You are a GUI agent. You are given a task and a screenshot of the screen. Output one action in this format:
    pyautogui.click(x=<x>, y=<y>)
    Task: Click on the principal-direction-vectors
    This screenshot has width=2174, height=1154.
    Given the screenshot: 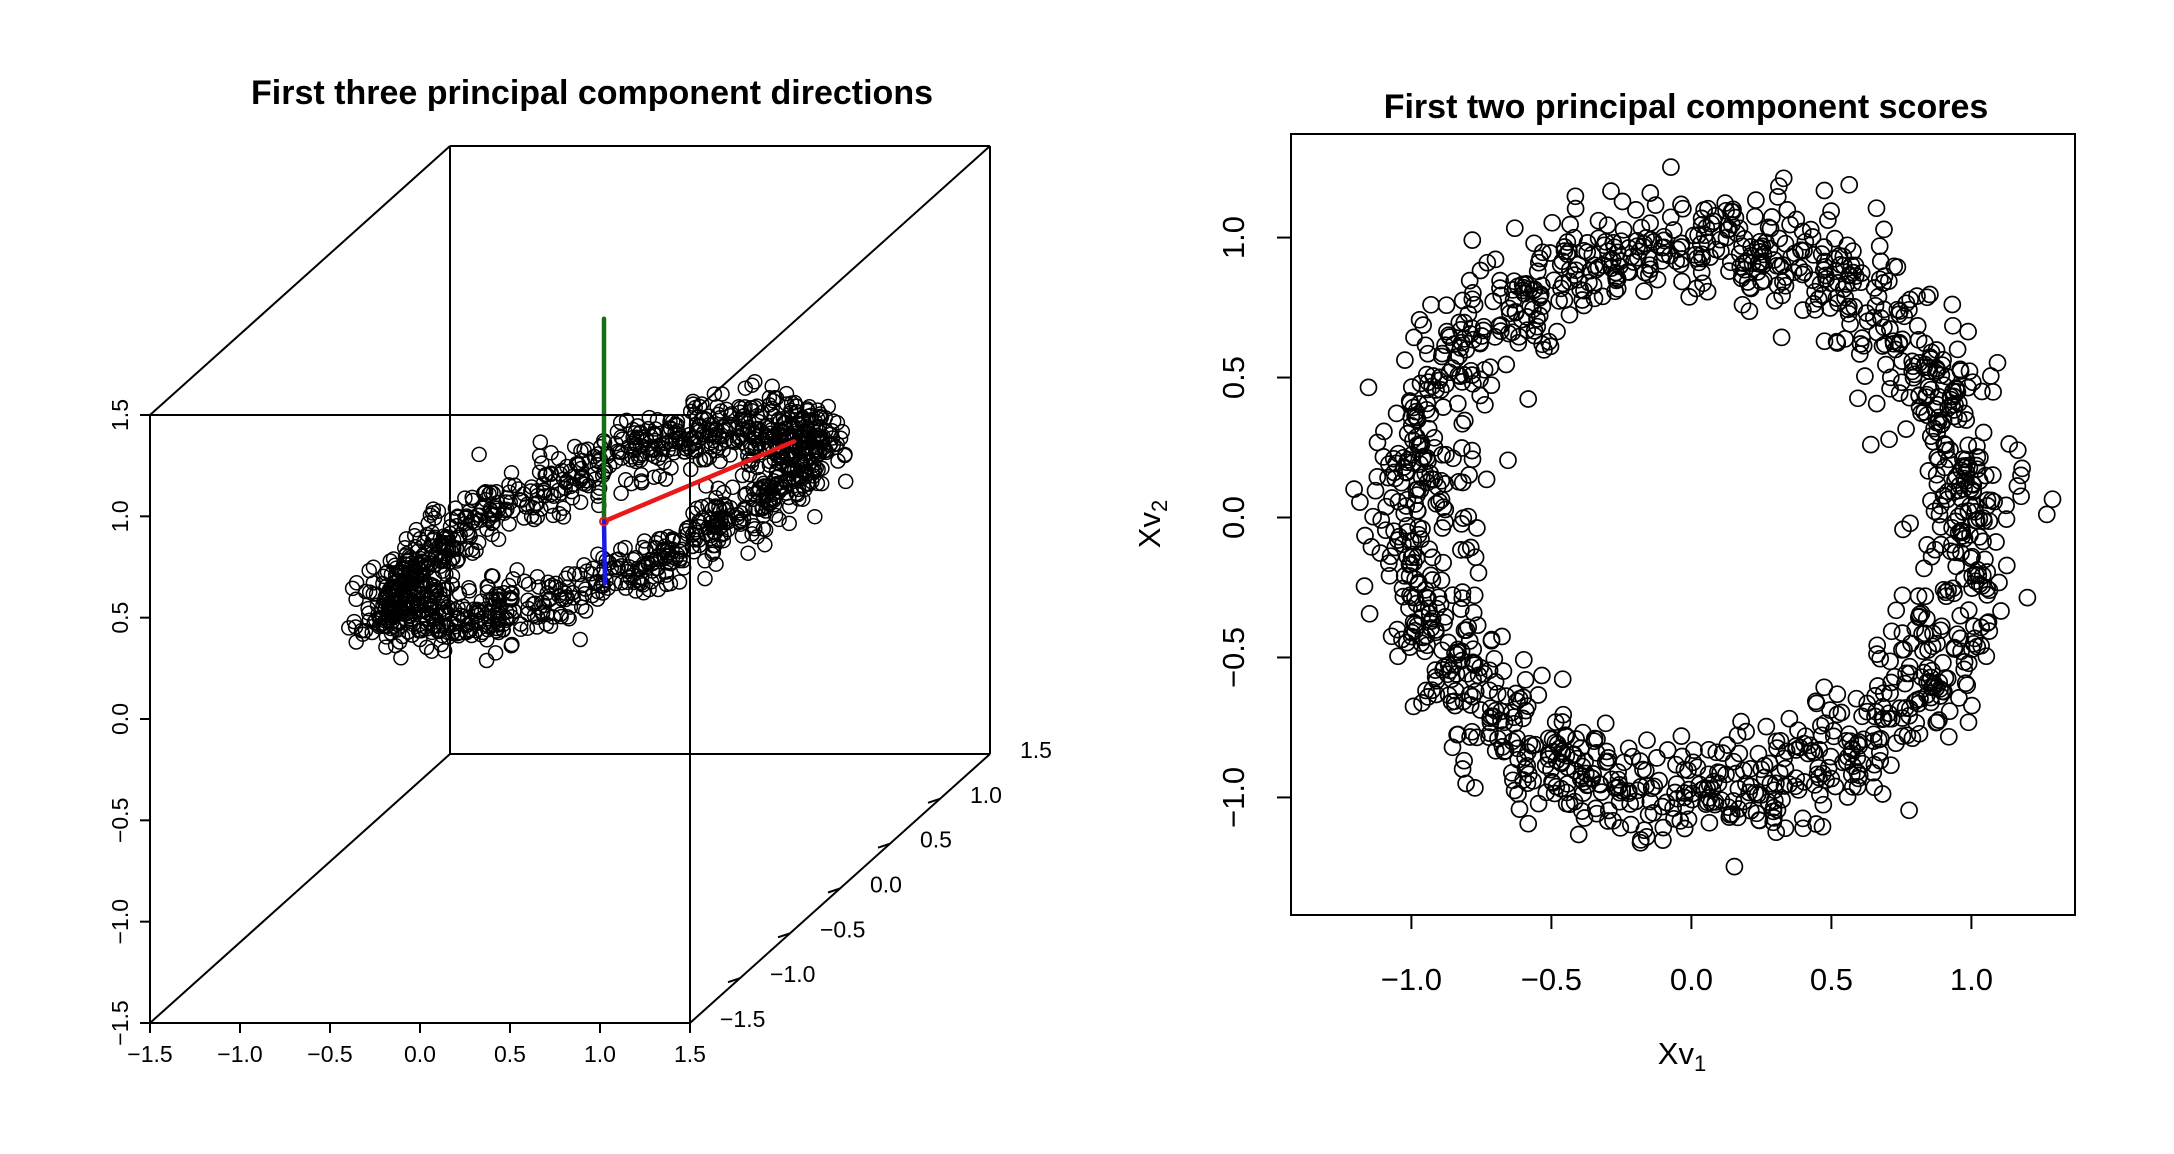 What is the action you would take?
    pyautogui.click(x=698, y=451)
    